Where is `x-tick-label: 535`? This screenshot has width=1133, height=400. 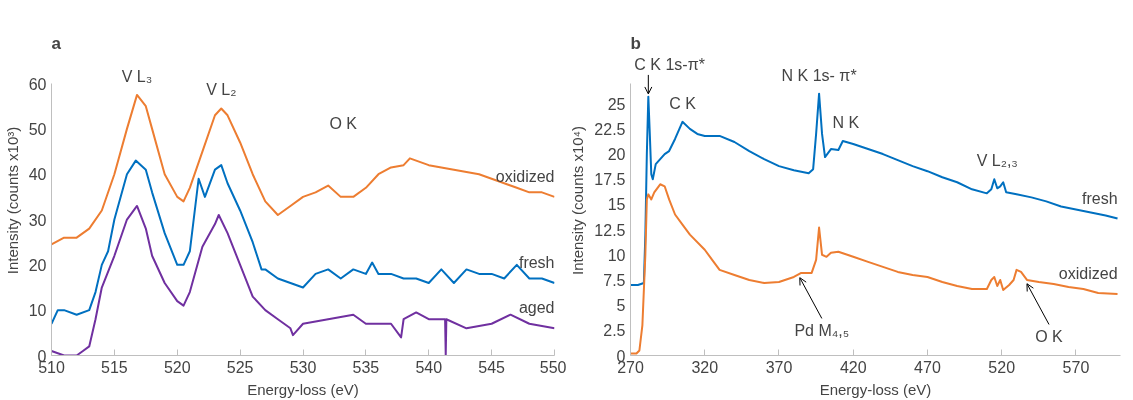
x-tick-label: 535 is located at coordinates (366, 367).